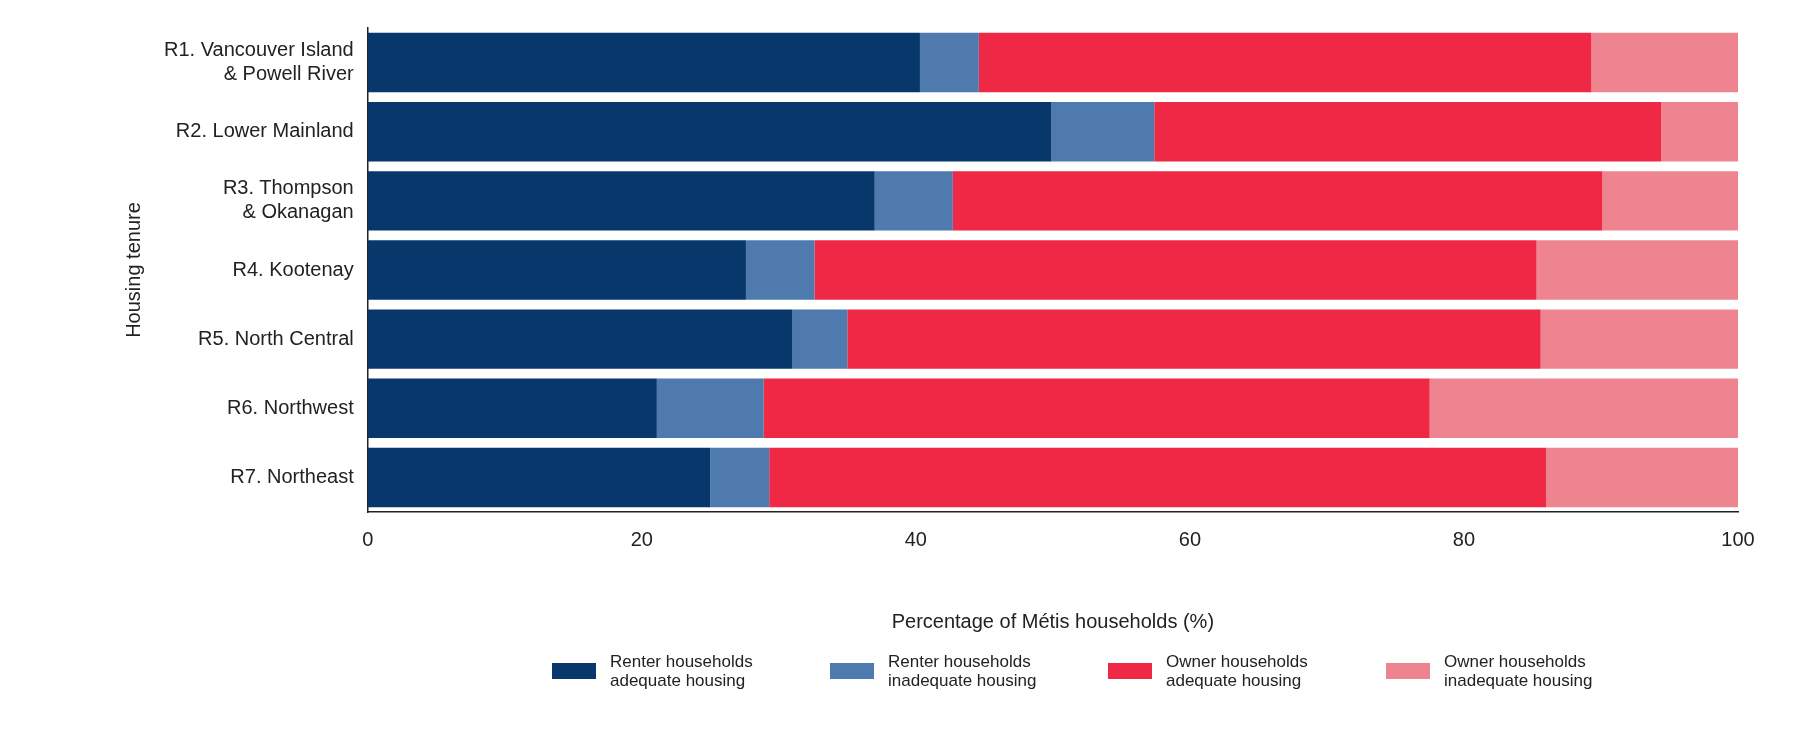  I want to click on y-tick-label: R7. Northeast, so click(292, 475).